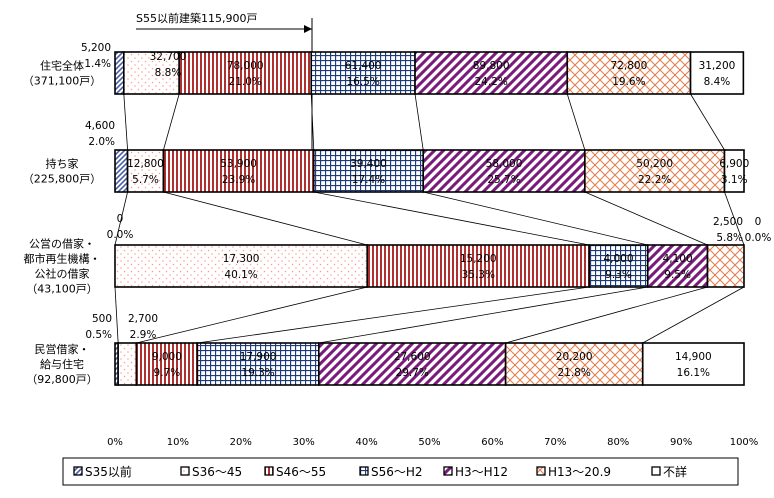 The image size is (774, 498). What do you see at coordinates (96, 56) in the screenshot?
I see `seg-label-r0-s0: 5,200 1.4%` at bounding box center [96, 56].